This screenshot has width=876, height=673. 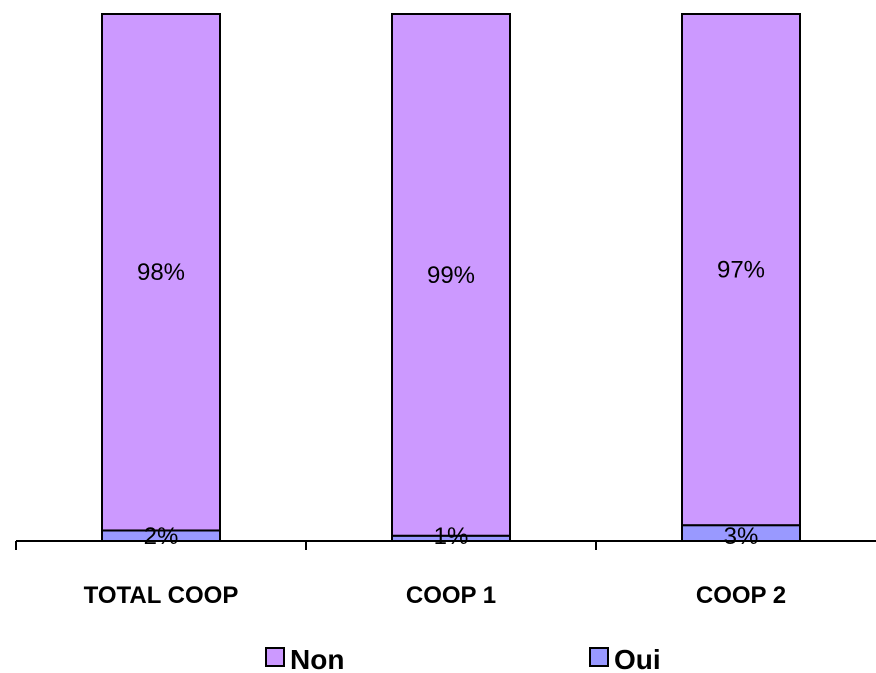 I want to click on legend: Non Oui, so click(x=463, y=658).